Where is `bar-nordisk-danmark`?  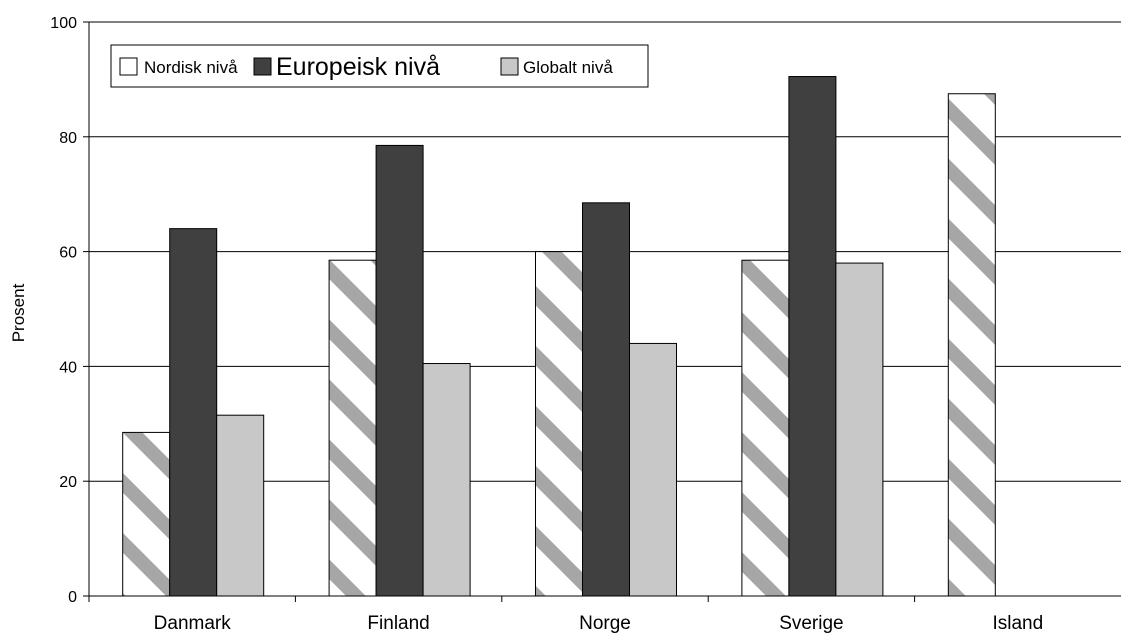
bar-nordisk-danmark is located at coordinates (146, 514).